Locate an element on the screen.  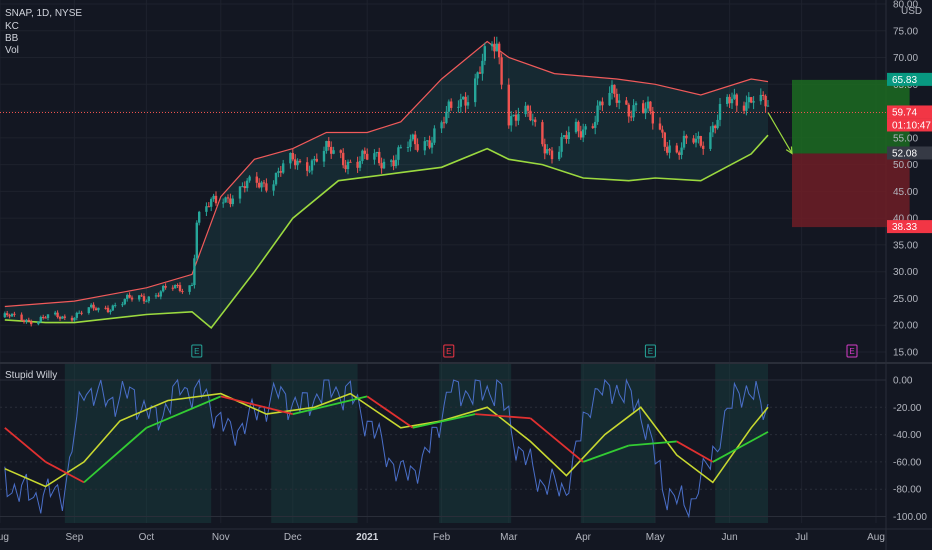
indicator-vol: Vol is located at coordinates (12, 50).